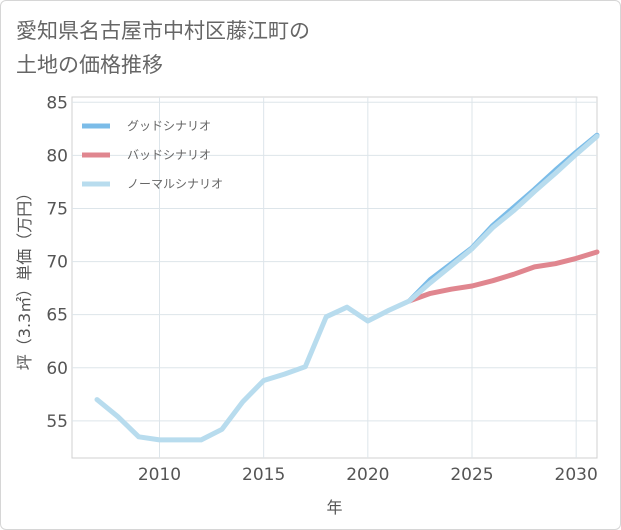  I want to click on legend-label-2: ノーマルシナリオ, so click(175, 184).